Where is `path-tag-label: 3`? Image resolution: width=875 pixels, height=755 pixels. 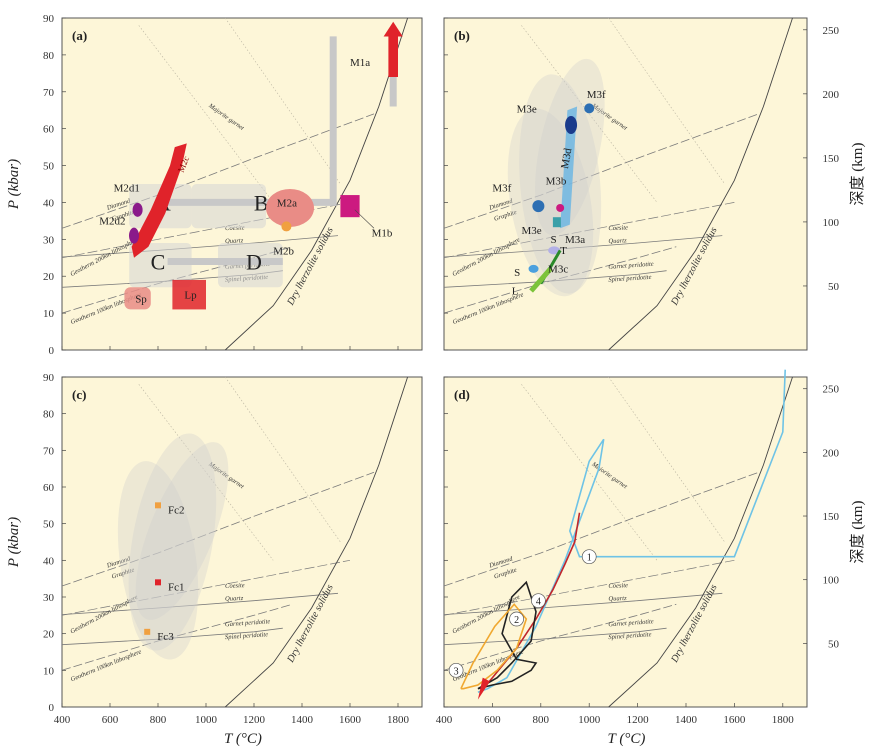
path-tag-label: 3 is located at coordinates (456, 671).